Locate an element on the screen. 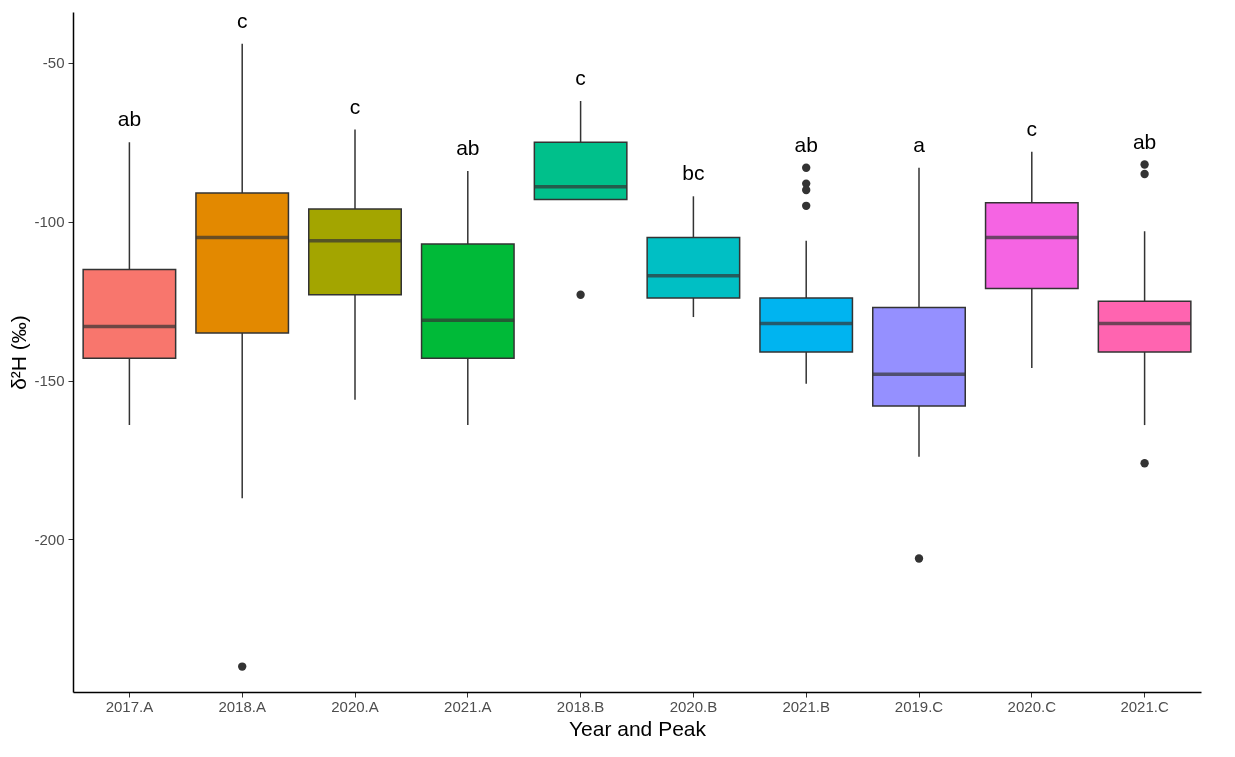 The width and height of the screenshot is (1235, 757). x-tick-label: 2018.A is located at coordinates (242, 706).